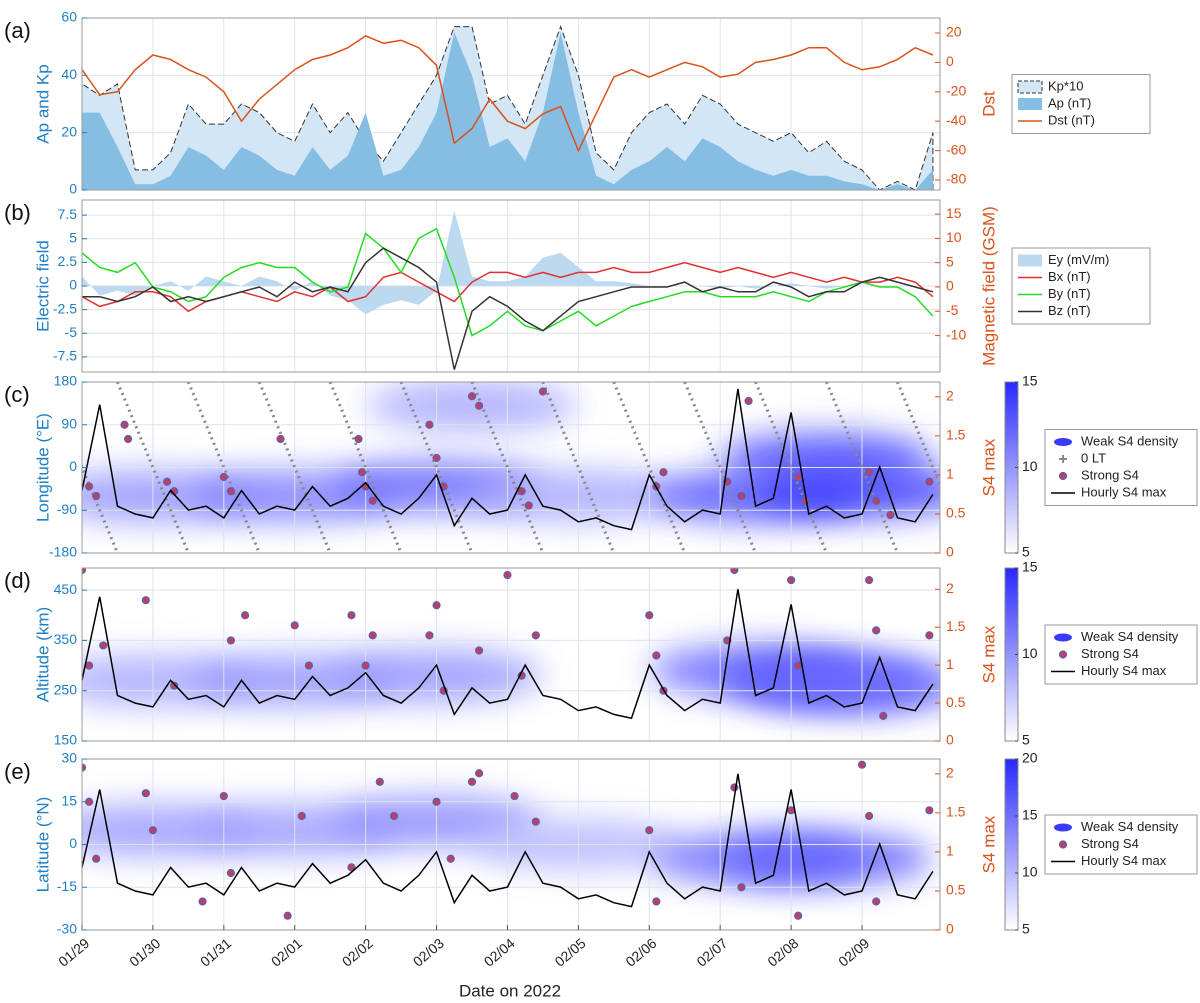 Image resolution: width=1200 pixels, height=1003 pixels. I want to click on y-tick-label: -90, so click(67, 509).